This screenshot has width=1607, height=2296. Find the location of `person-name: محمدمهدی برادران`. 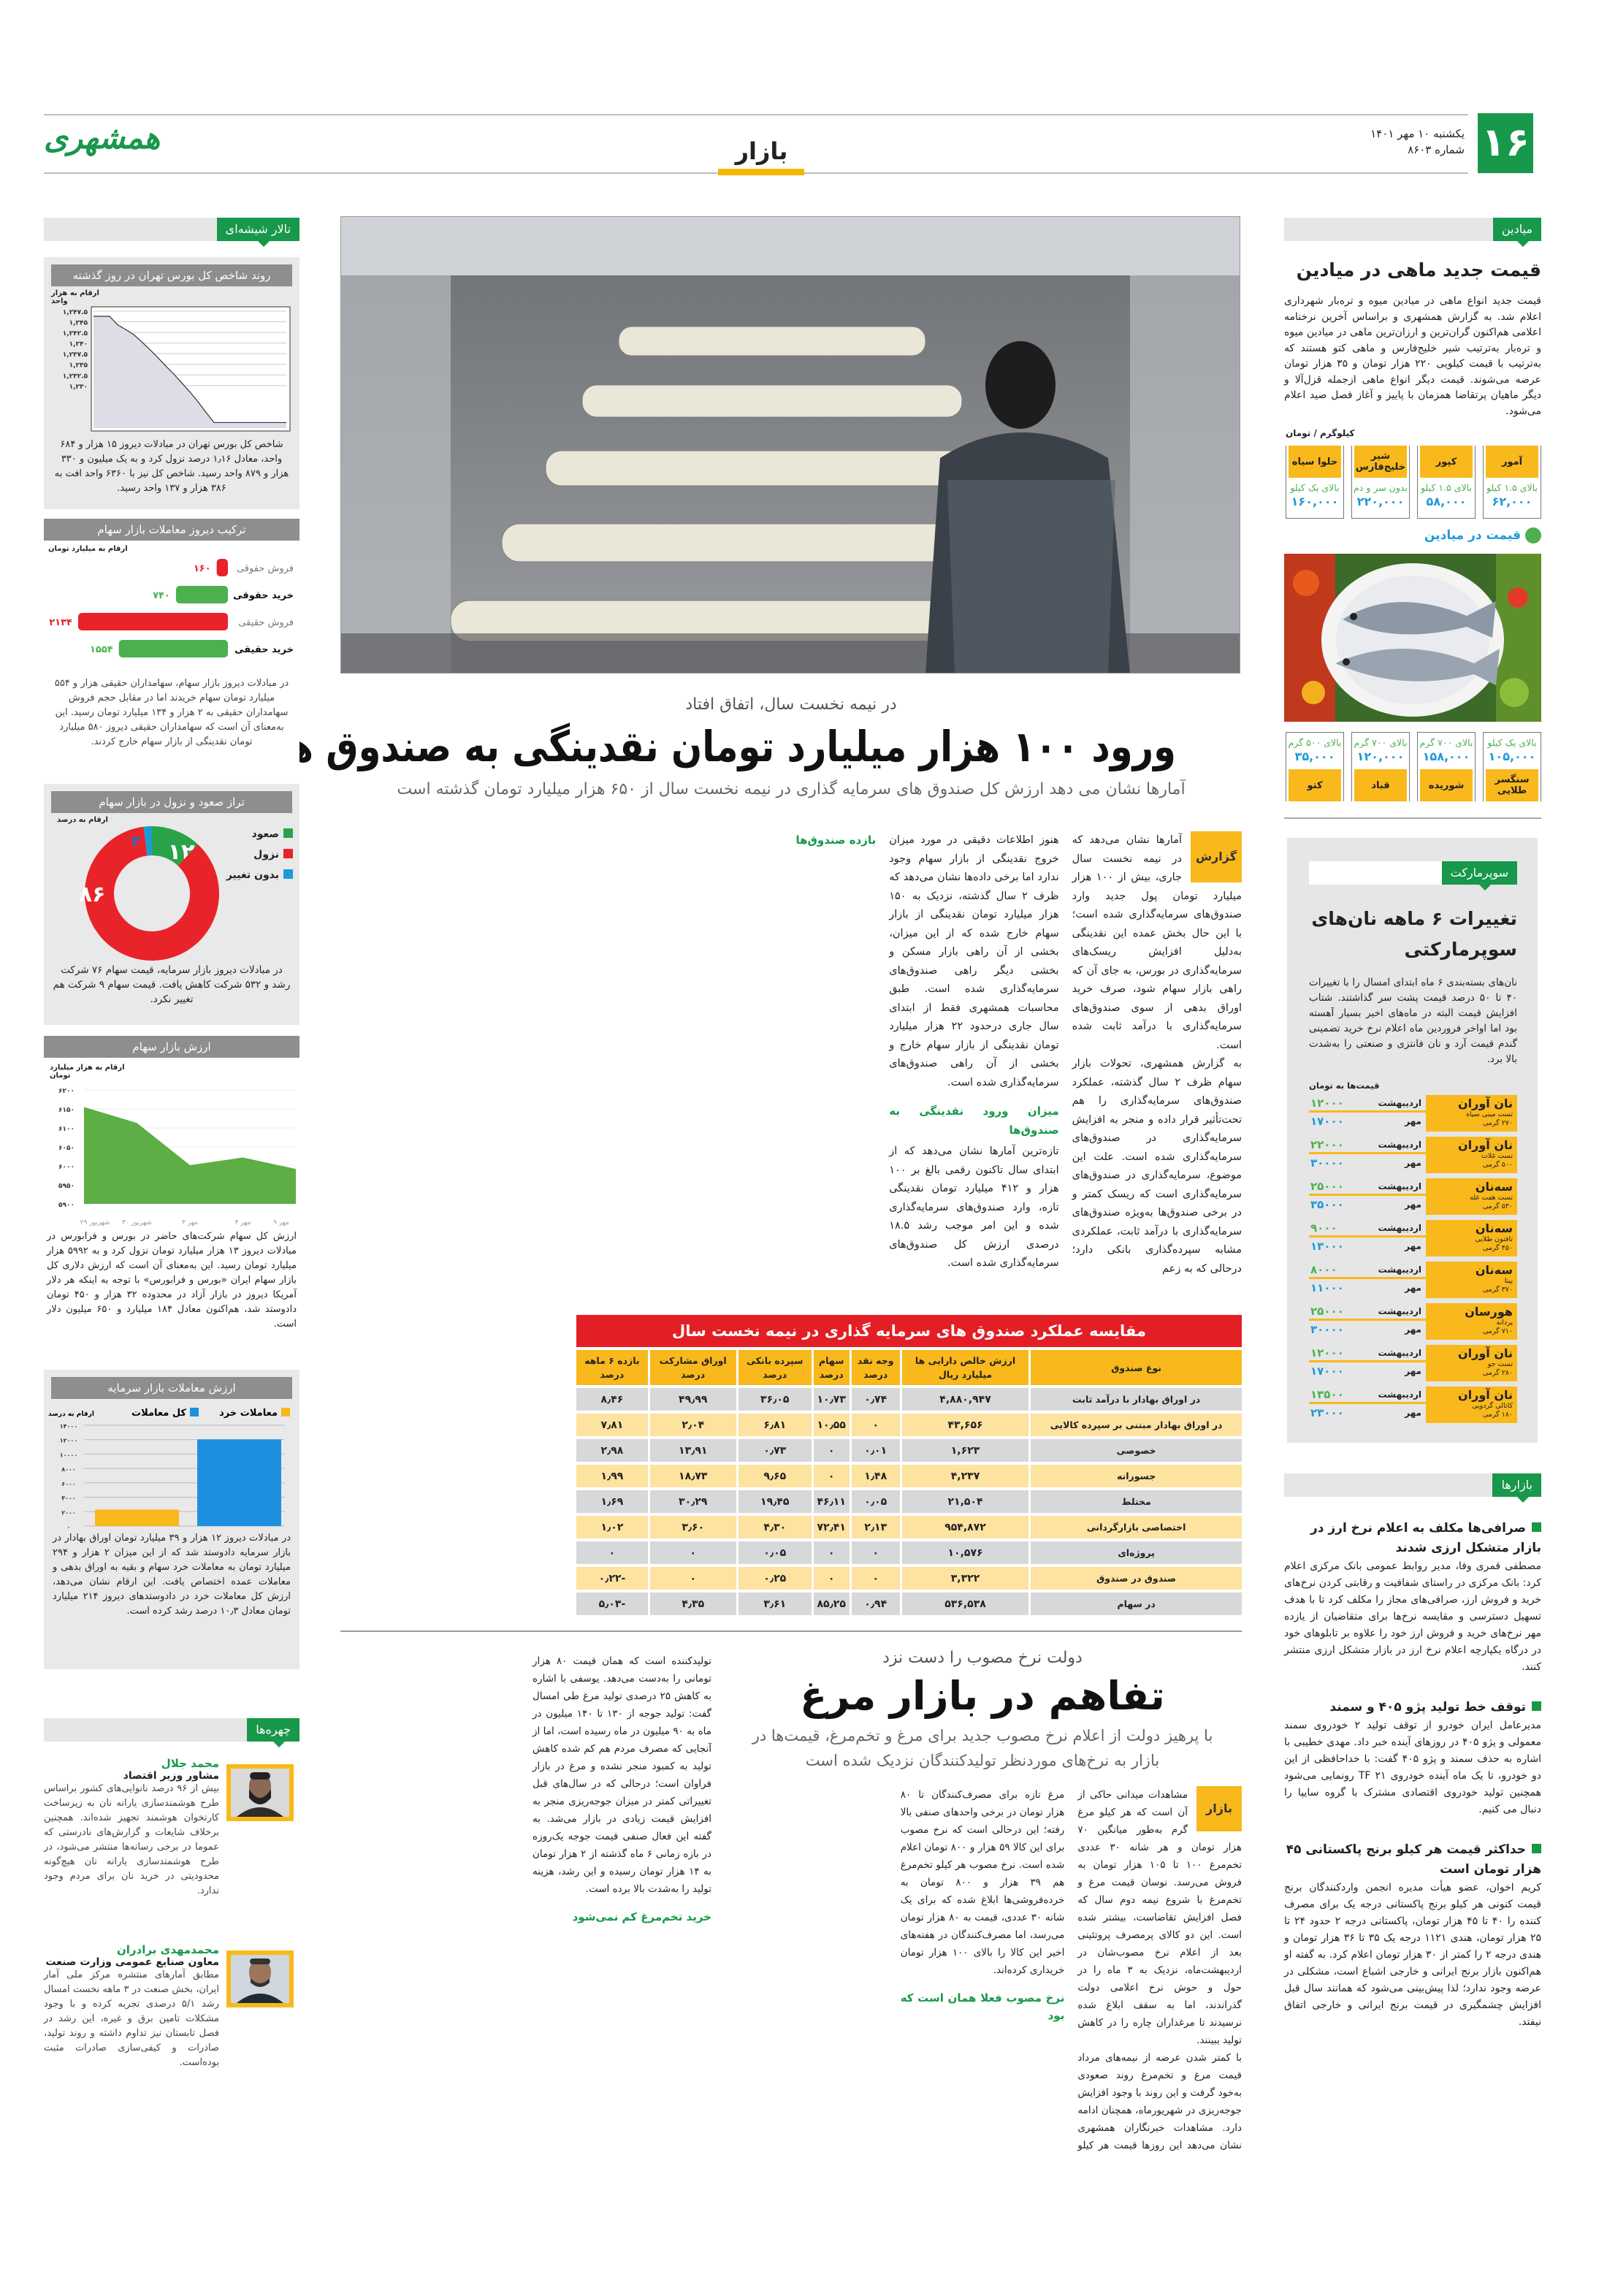

person-name: محمدمهدی برادران is located at coordinates (168, 1949).